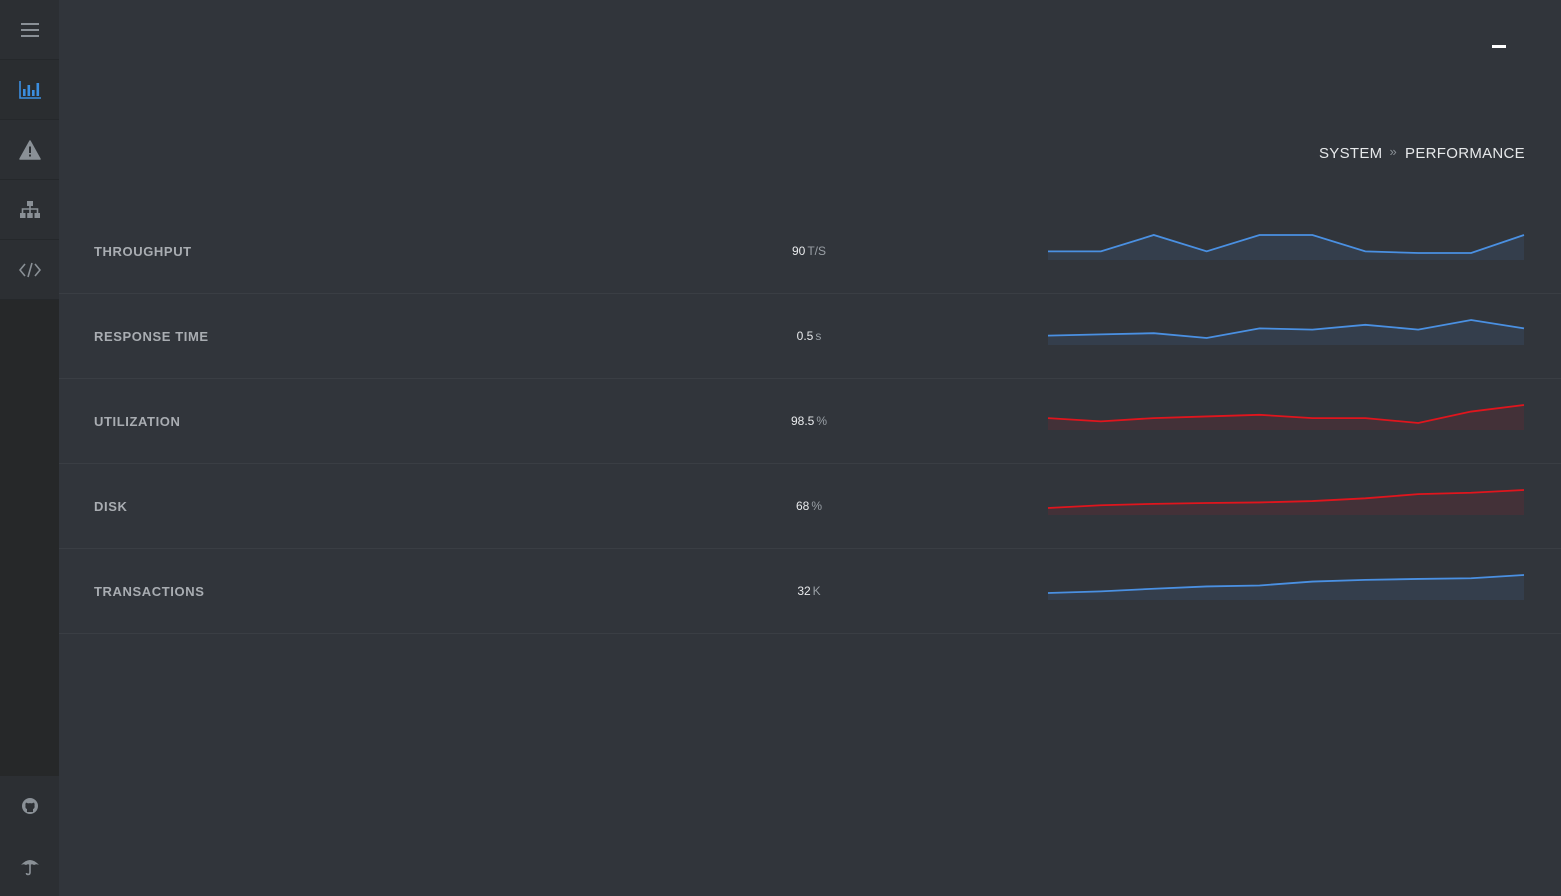 This screenshot has height=896, width=1561. What do you see at coordinates (798, 251) in the screenshot?
I see `metric-value-number: 90` at bounding box center [798, 251].